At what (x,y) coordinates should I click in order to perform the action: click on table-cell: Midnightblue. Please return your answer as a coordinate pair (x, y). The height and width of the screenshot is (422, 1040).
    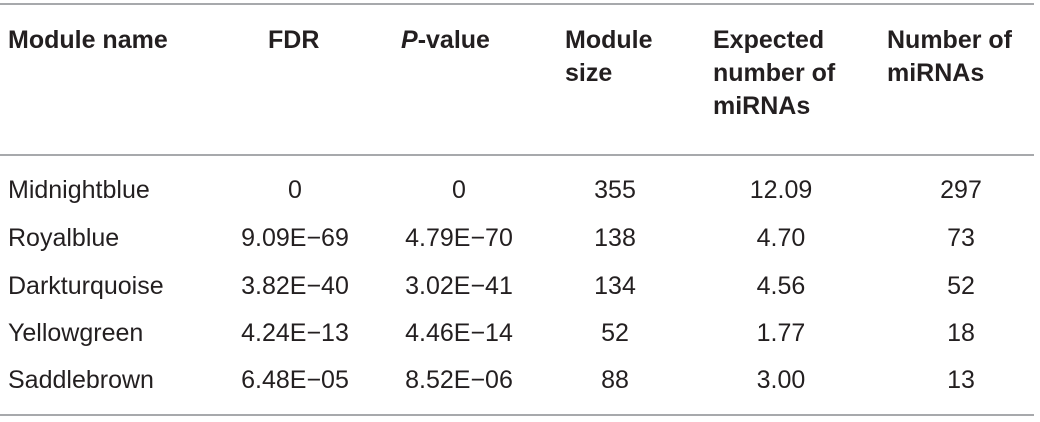
    Looking at the image, I should click on (79, 190).